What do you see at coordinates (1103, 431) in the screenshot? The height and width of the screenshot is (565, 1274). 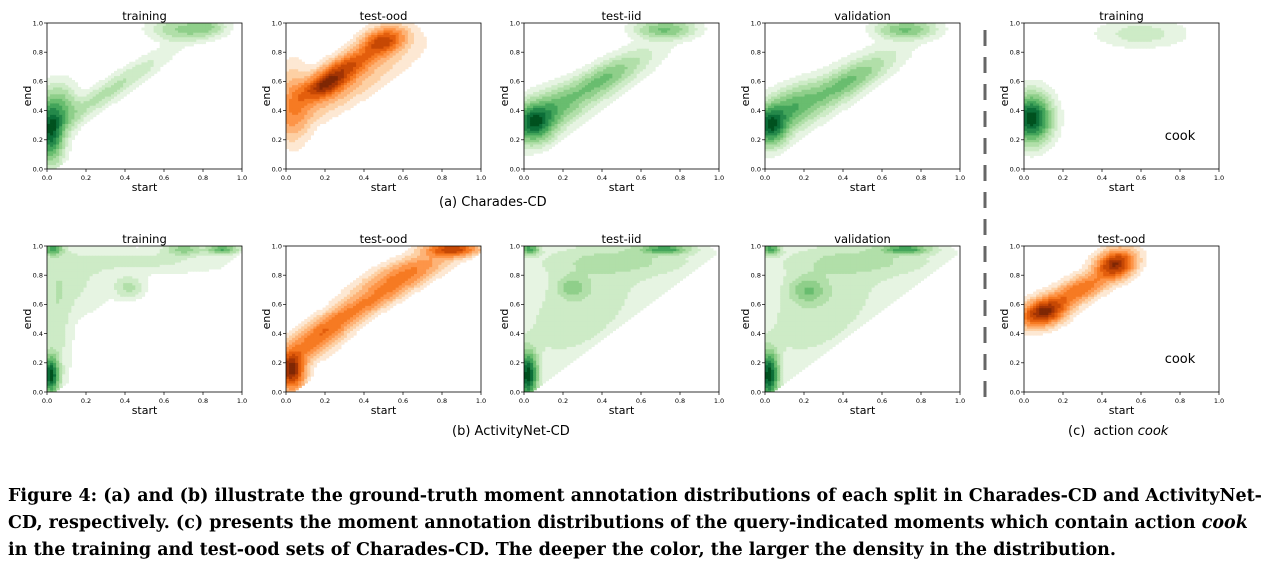 I see `subcaption-c-prefix: (c) action` at bounding box center [1103, 431].